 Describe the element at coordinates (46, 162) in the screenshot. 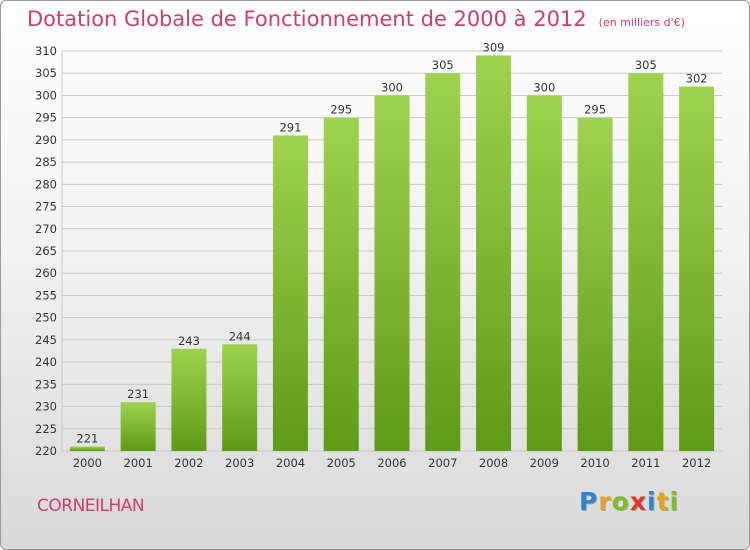

I see `y-tick-label: 285` at that location.